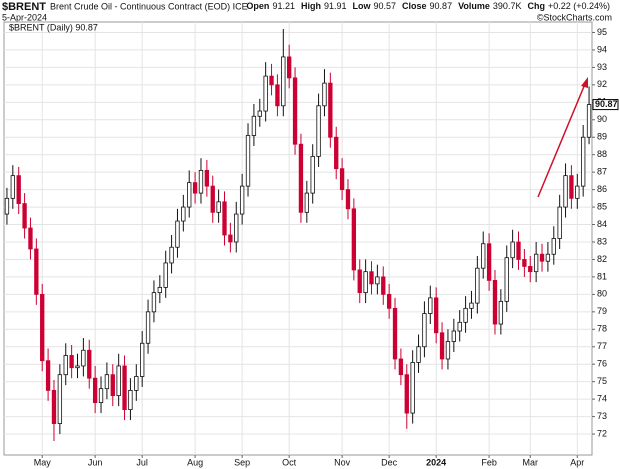 This screenshot has width=620, height=469. I want to click on stat-value: 390.7K, so click(507, 6).